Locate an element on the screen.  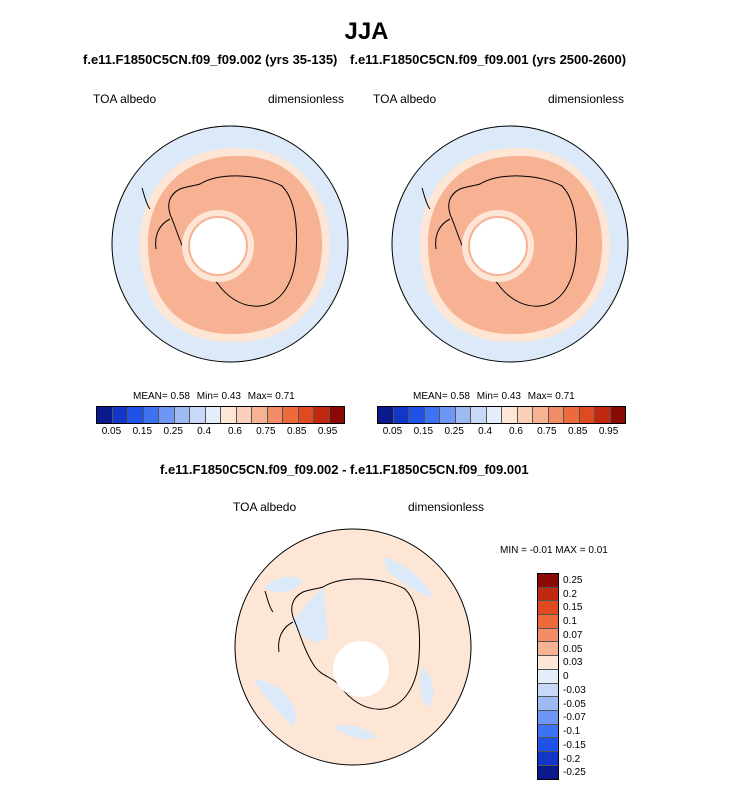
panel1-polar-map is located at coordinates (230, 244).